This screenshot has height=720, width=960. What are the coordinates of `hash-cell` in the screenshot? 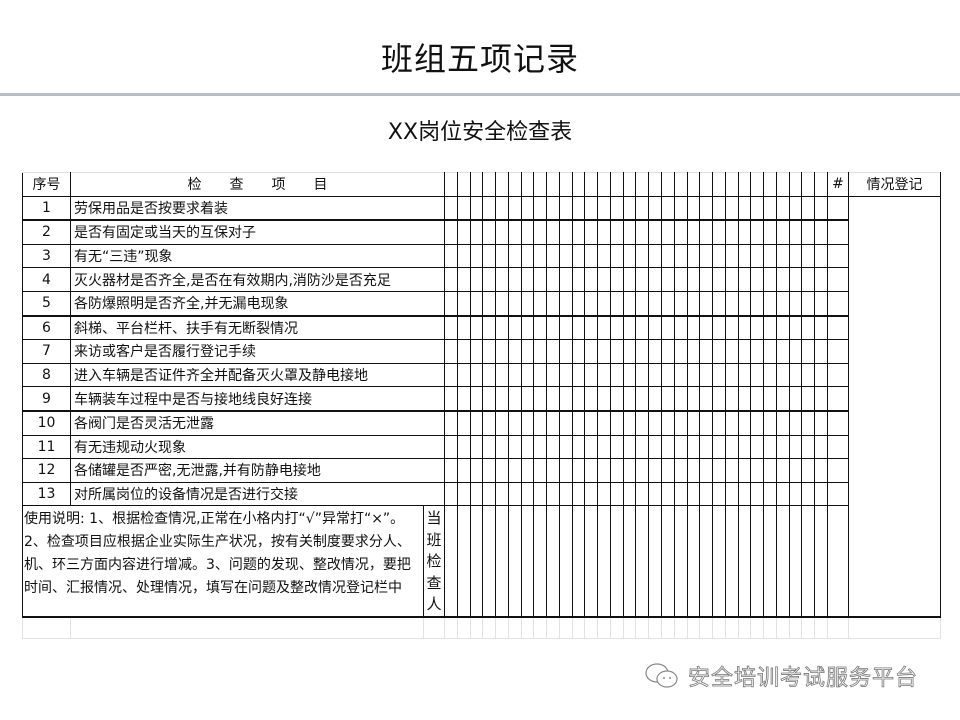 It's located at (837, 256).